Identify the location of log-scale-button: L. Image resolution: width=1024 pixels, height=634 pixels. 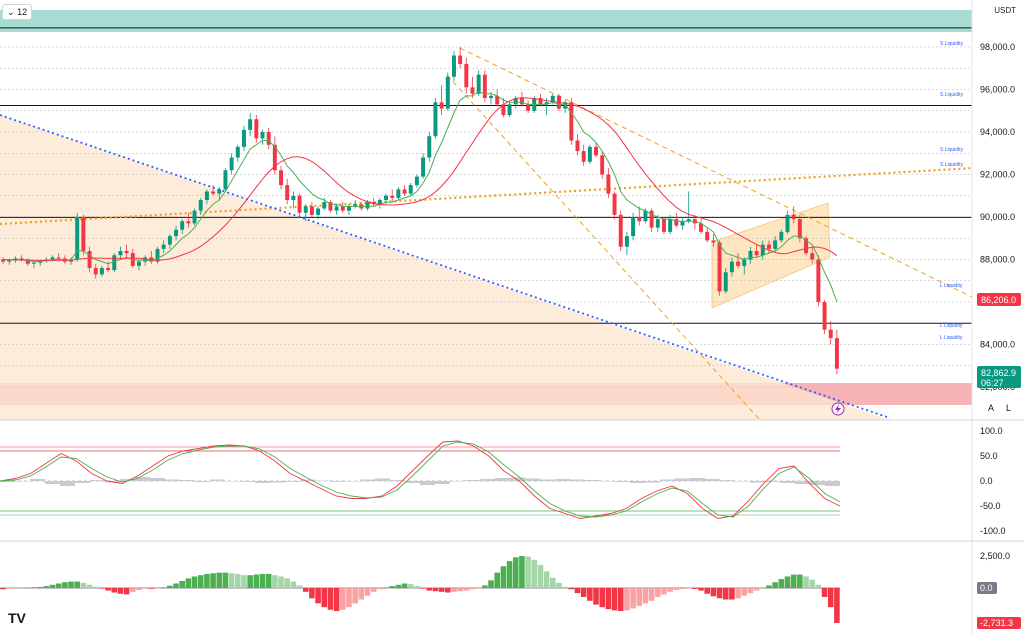
(1009, 408).